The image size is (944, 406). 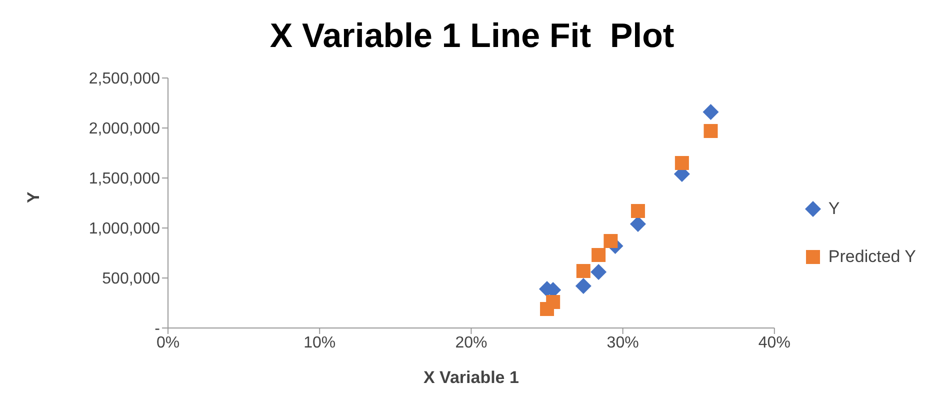 What do you see at coordinates (472, 36) in the screenshot?
I see `chart-title: X Variable 1 Line Fit Plot` at bounding box center [472, 36].